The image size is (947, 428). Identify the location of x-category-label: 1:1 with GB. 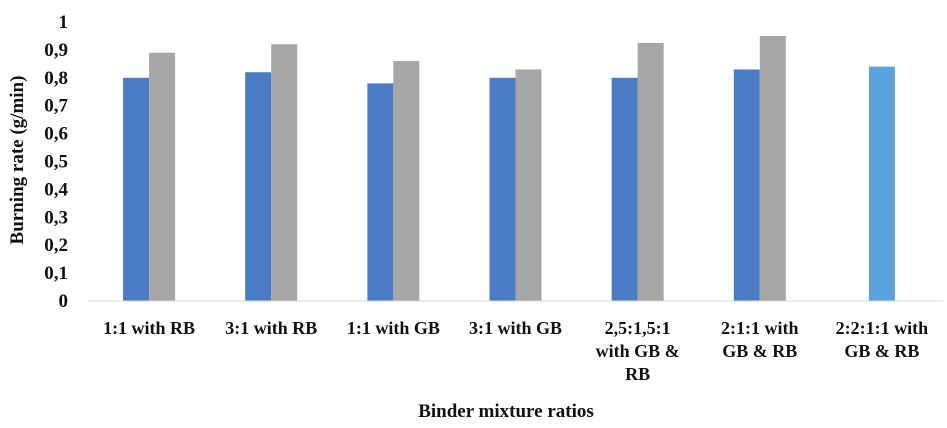
(393, 328).